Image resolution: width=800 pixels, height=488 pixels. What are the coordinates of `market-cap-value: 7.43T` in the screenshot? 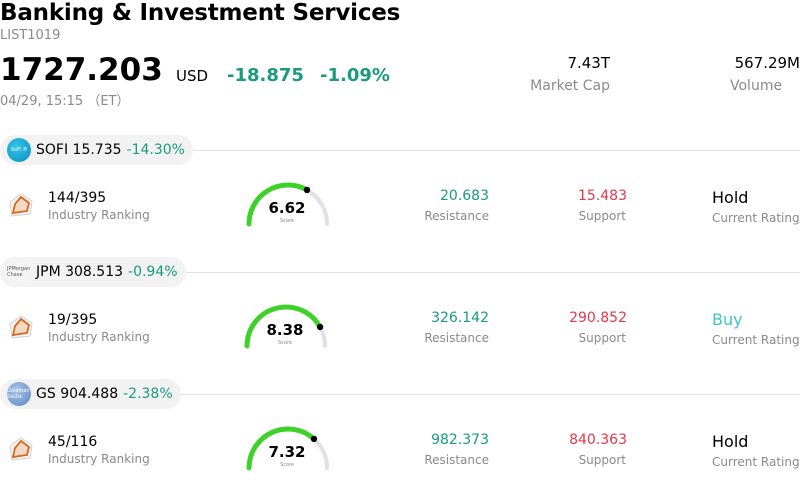 It's located at (588, 63).